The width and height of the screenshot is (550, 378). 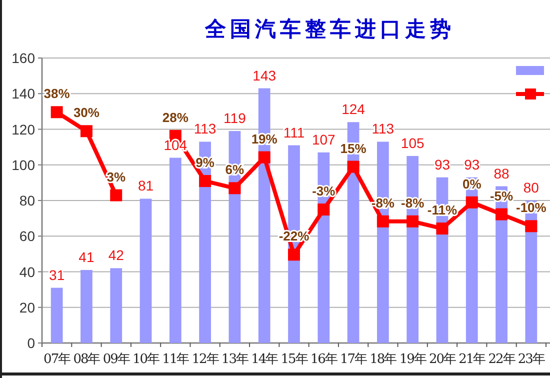 I want to click on data-label: 41, so click(x=86, y=256).